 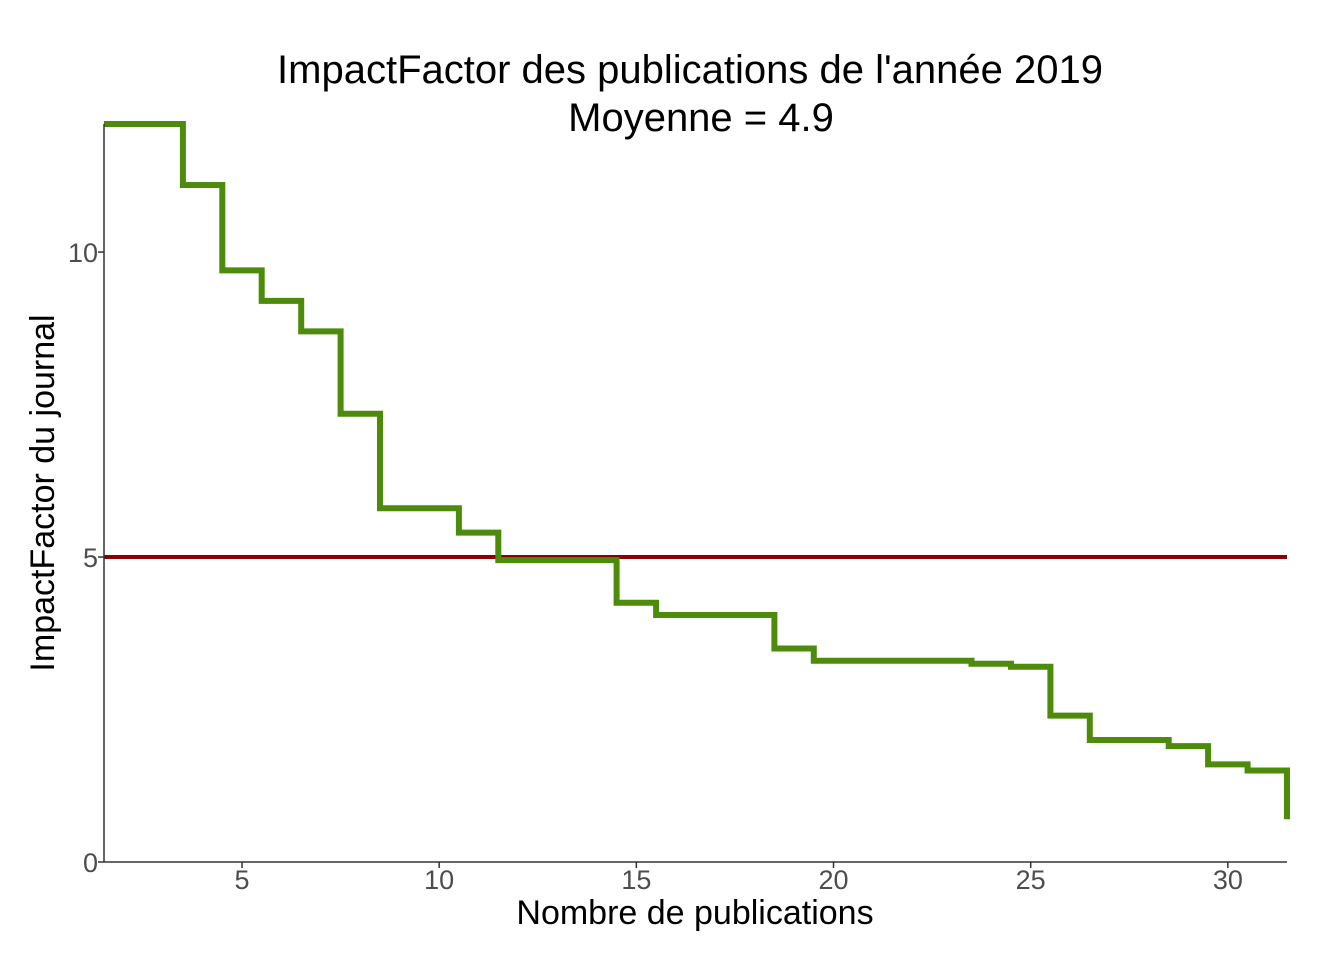 I want to click on x-tick-label: 15, so click(x=636, y=880).